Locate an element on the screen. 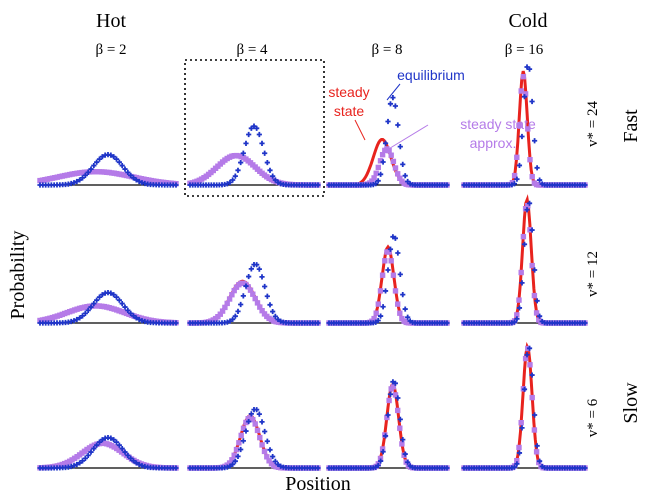 The height and width of the screenshot is (498, 654). x-axis-title: Position is located at coordinates (318, 484).